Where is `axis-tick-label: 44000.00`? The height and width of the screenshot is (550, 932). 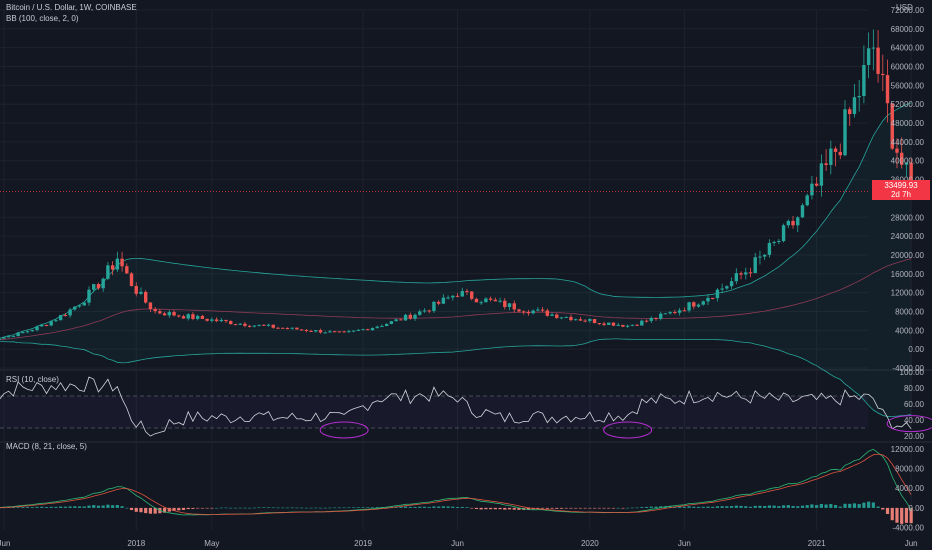 axis-tick-label: 44000.00 is located at coordinates (908, 142).